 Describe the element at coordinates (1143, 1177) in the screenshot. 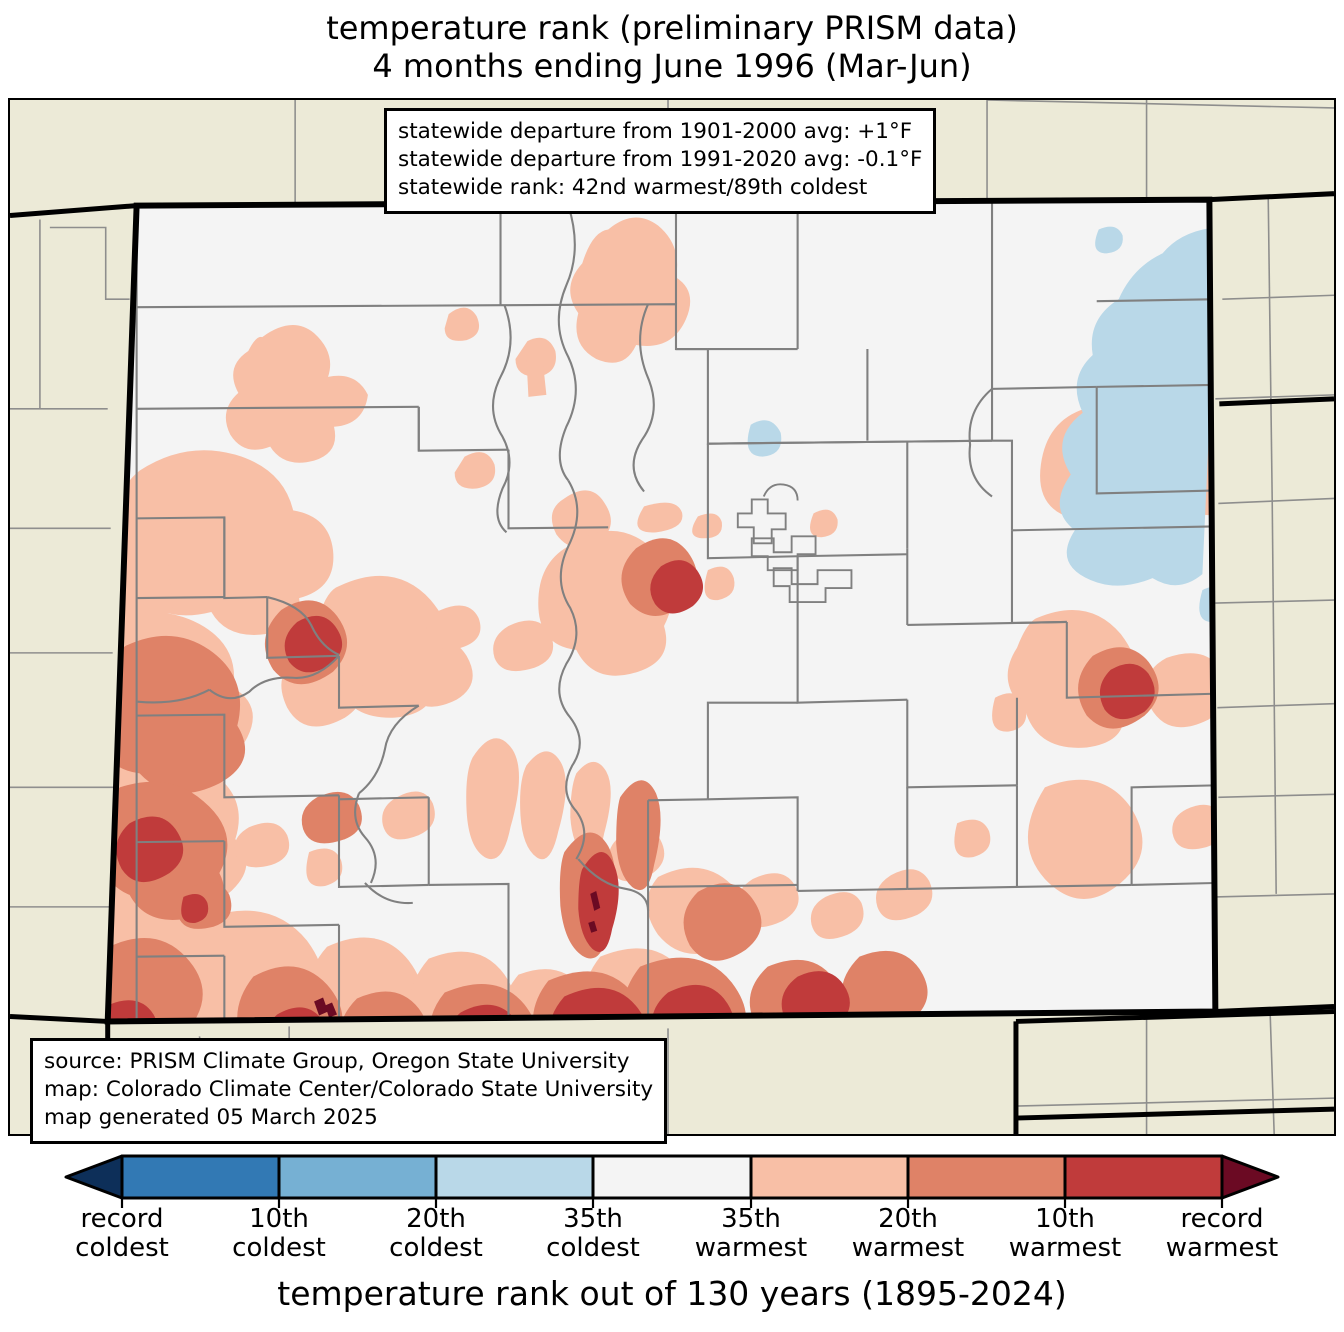

I see `colorbar-band-10th-warmest` at that location.